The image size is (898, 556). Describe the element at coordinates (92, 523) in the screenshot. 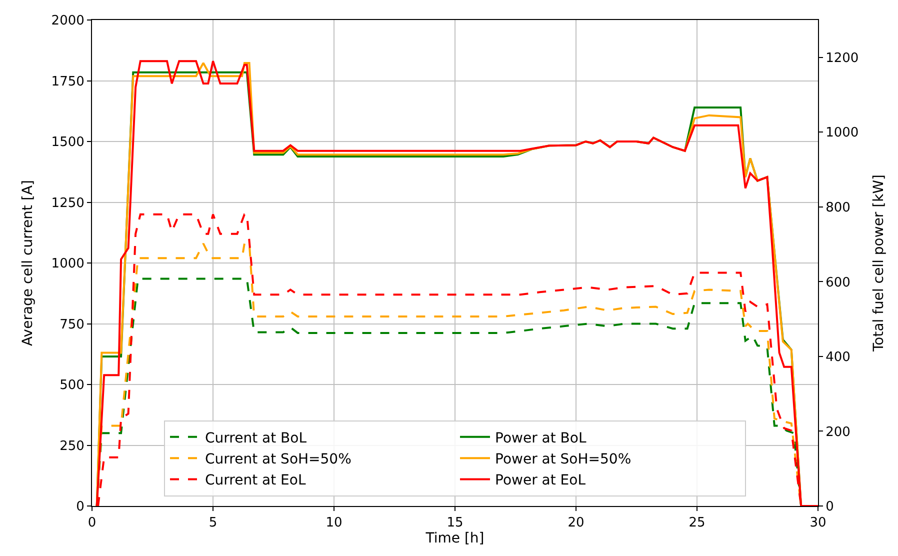

I see `x-tick-label: 0` at that location.